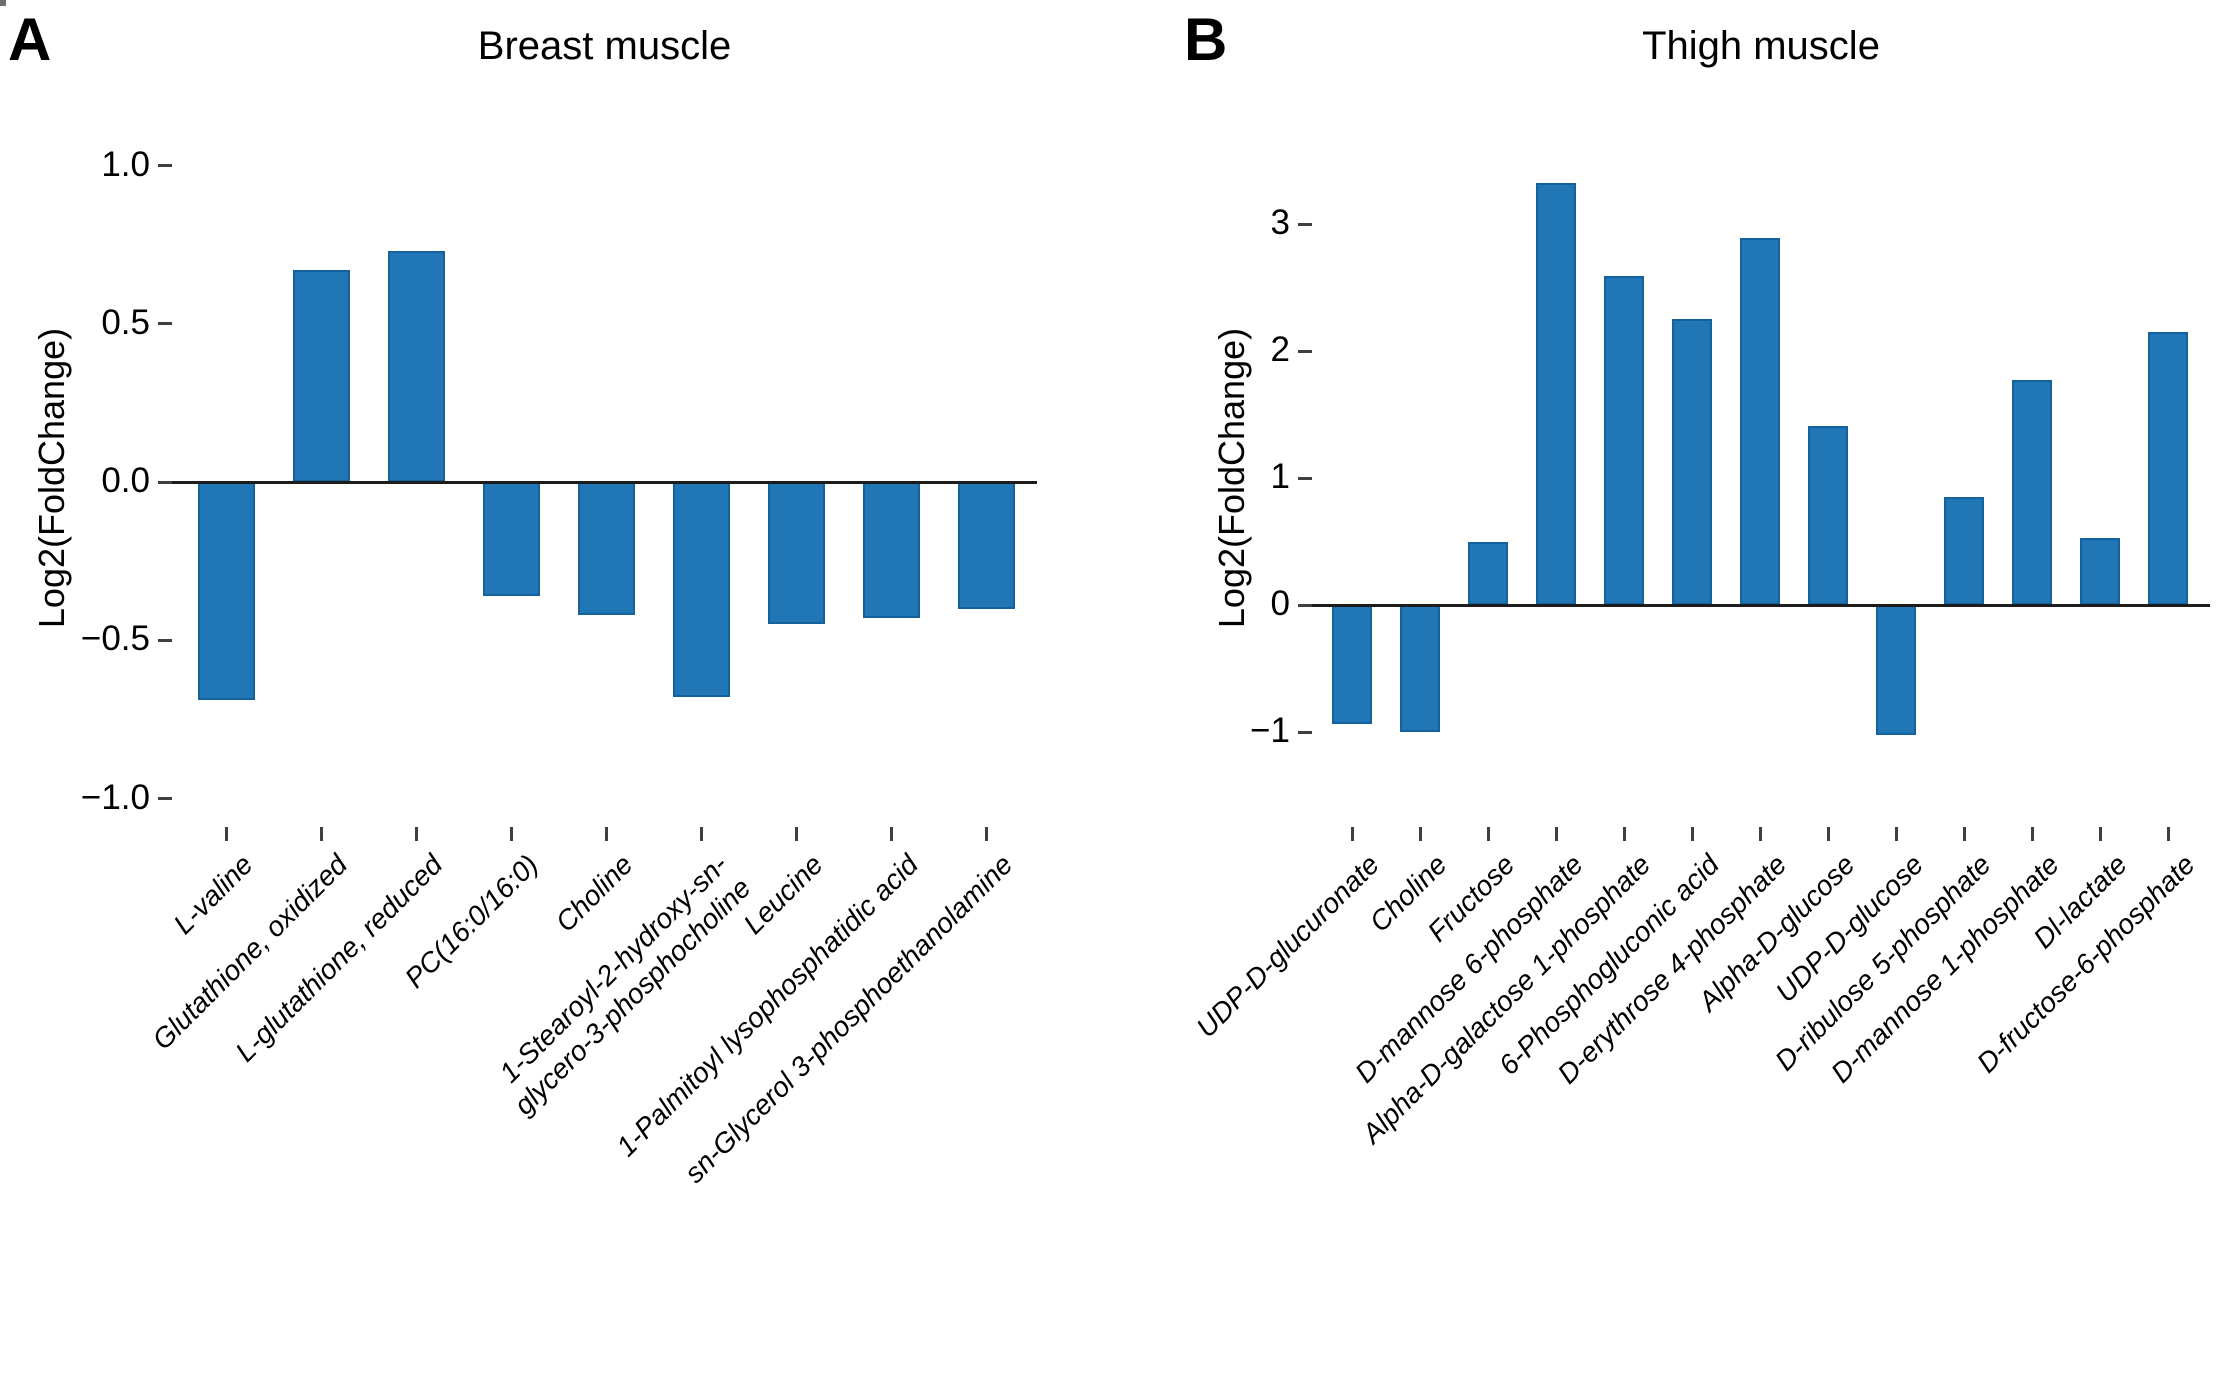  I want to click on panel-a-ytick-label: −1.0, so click(115, 797).